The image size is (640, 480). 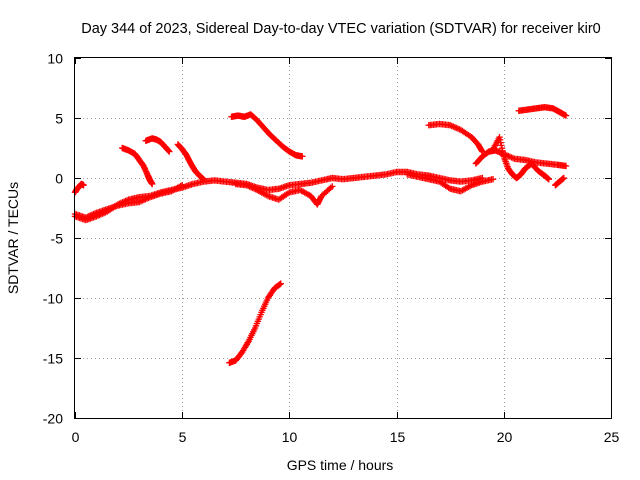 I want to click on series-arc-late, so click(x=521, y=158).